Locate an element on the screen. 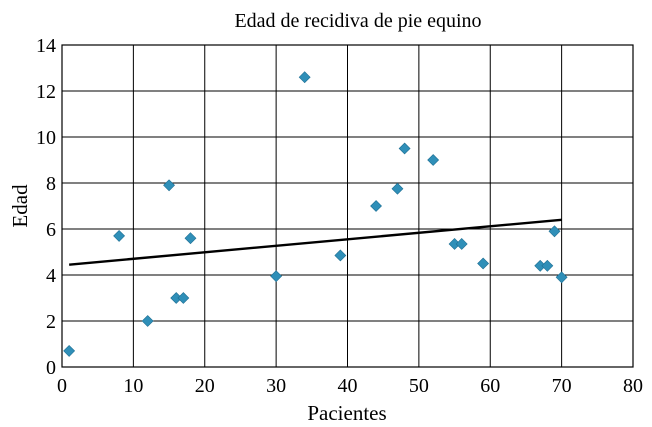  y-axis-label: Edad is located at coordinates (20, 206).